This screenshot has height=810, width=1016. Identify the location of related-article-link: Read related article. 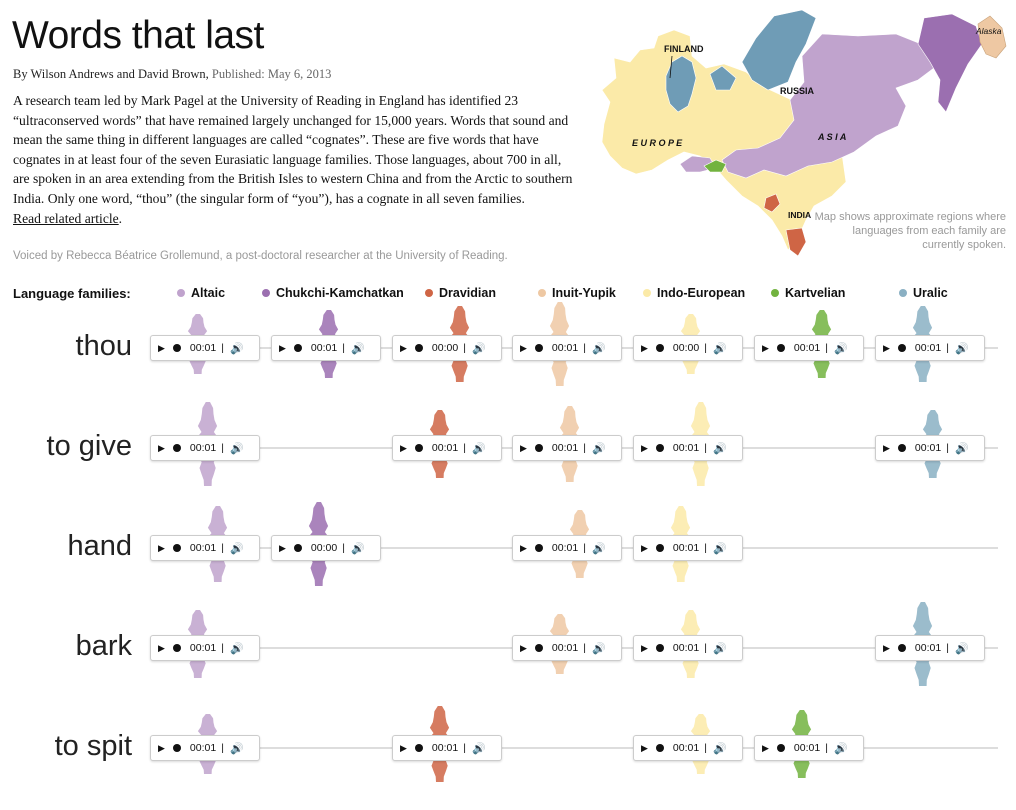
(66, 218).